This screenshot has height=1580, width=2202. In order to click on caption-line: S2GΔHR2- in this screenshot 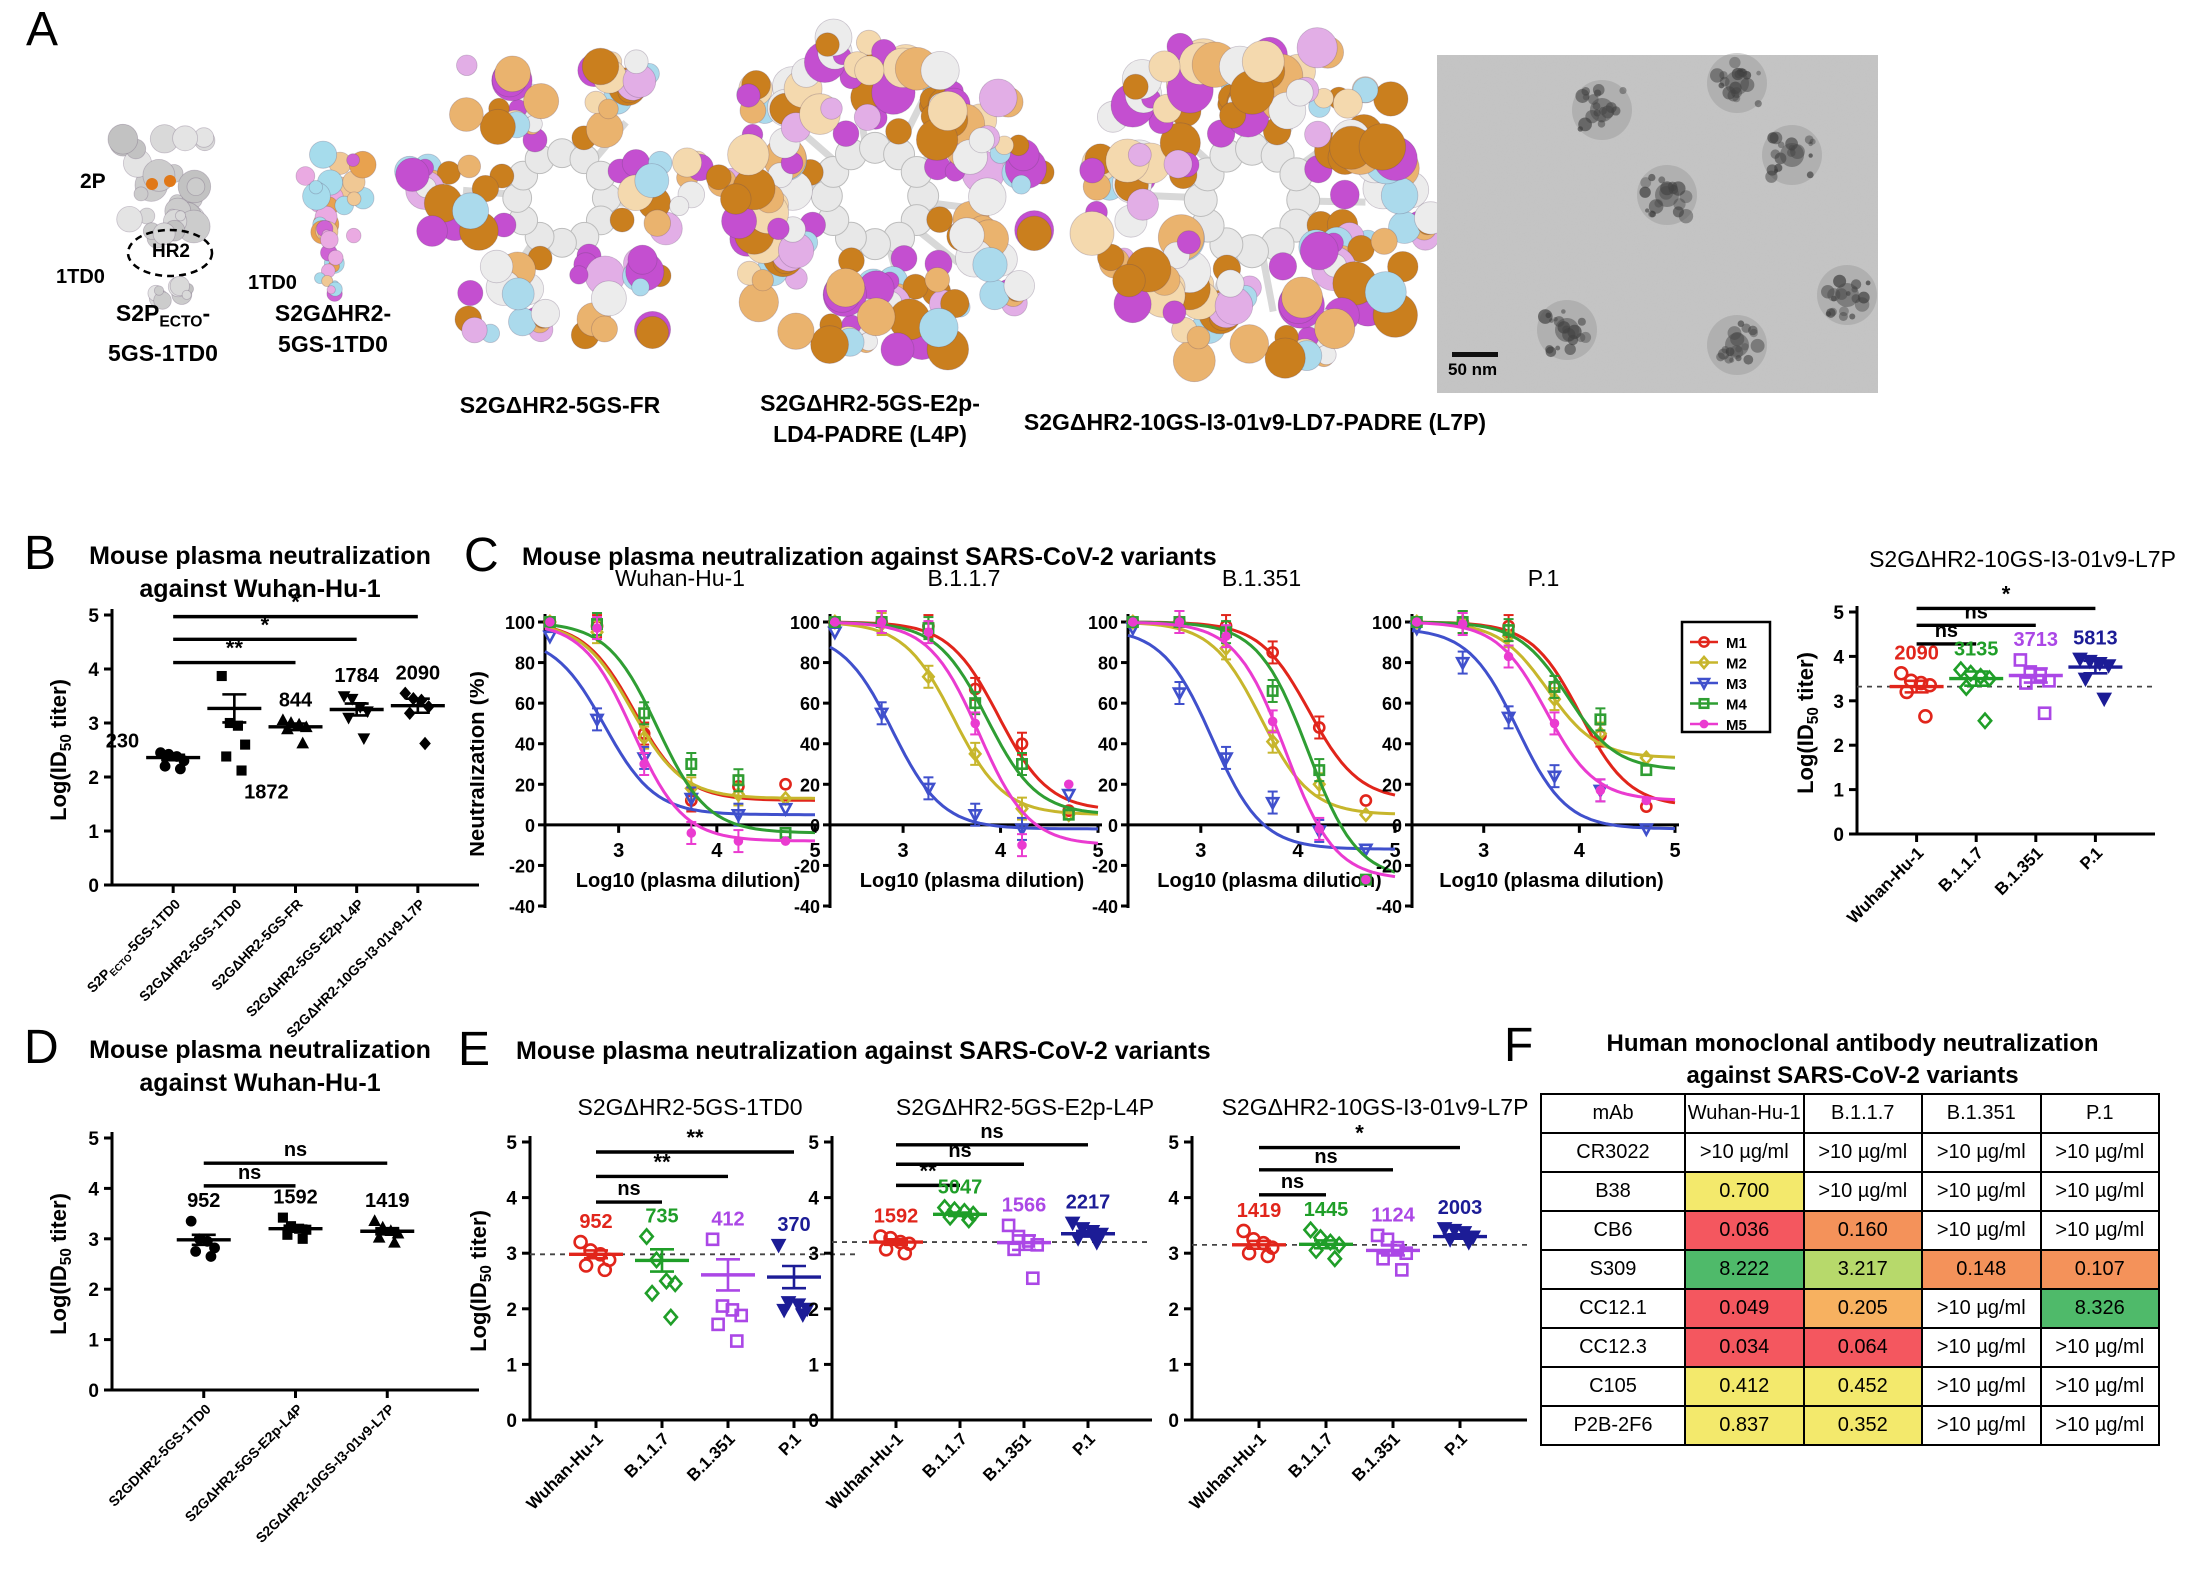, I will do `click(333, 313)`.